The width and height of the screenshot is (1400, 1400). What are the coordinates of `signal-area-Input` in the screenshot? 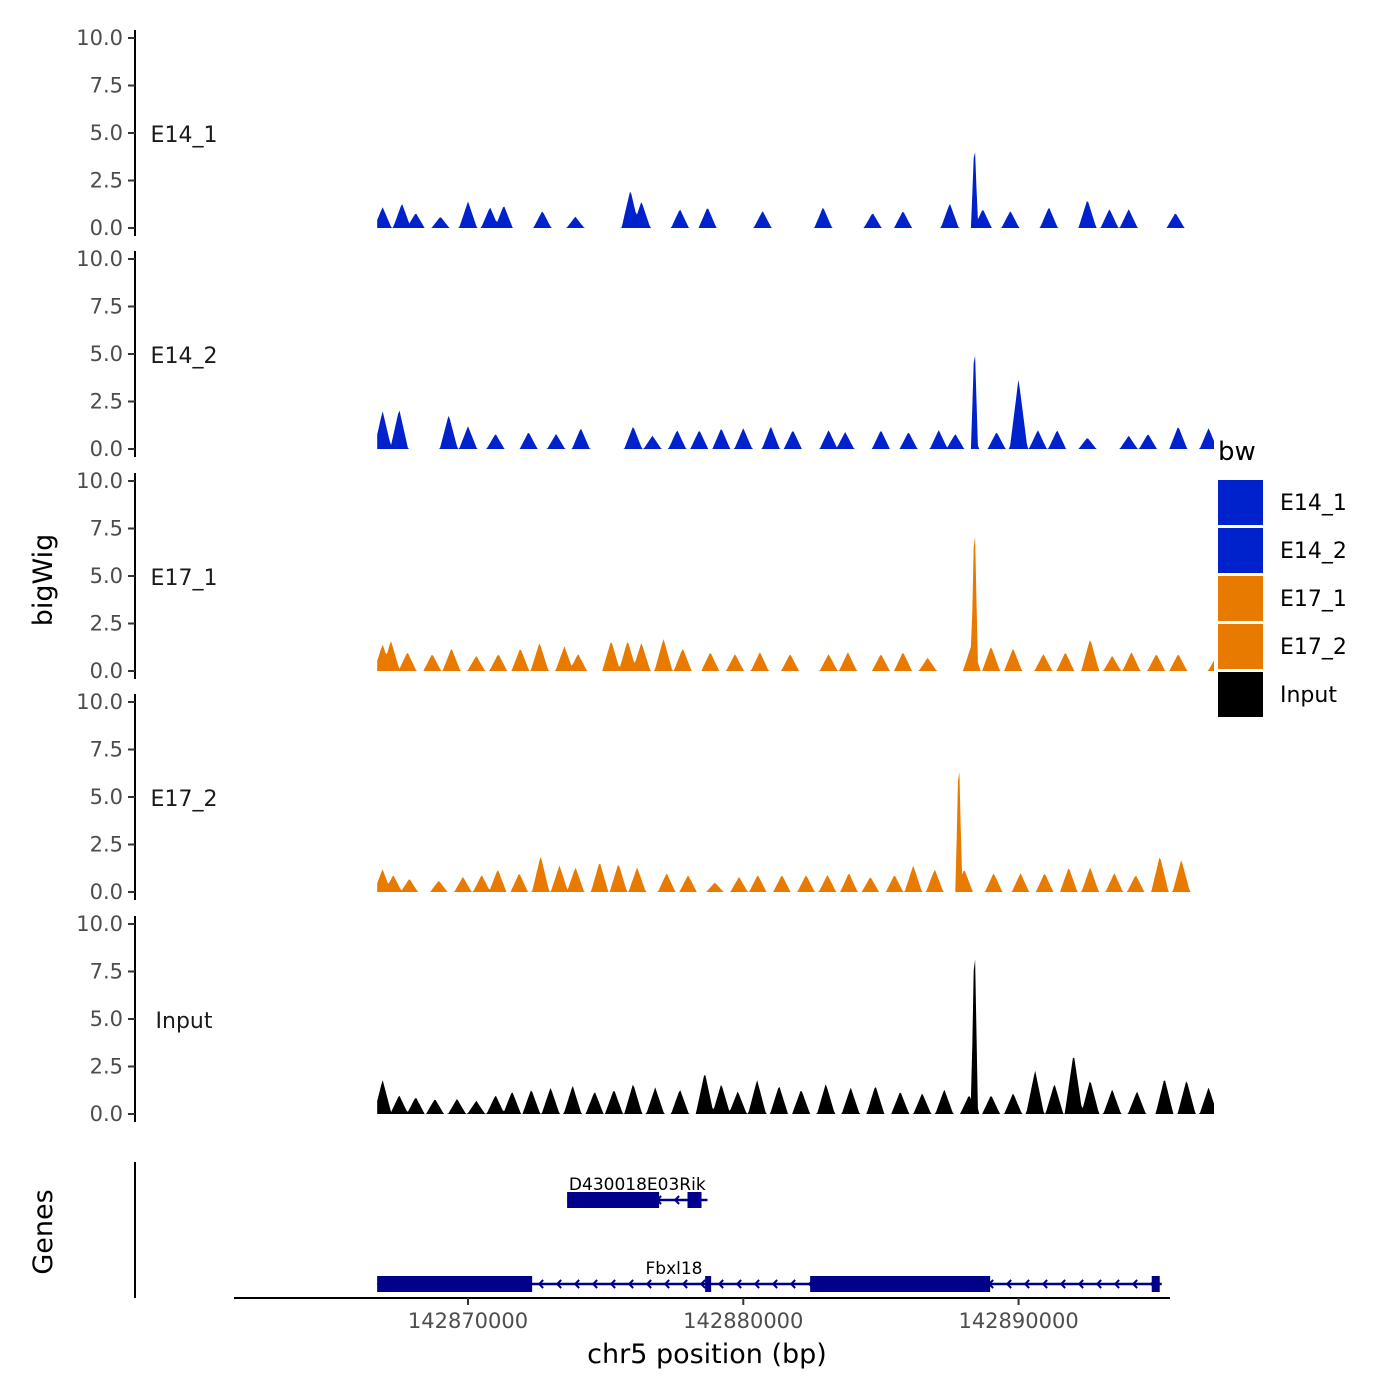 It's located at (795, 1036).